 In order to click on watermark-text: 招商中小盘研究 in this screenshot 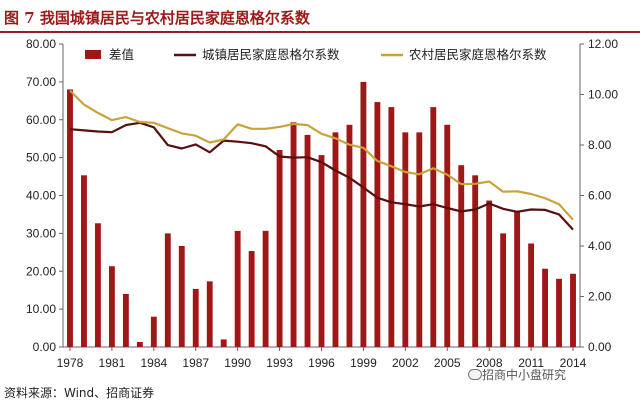, I will do `click(524, 375)`.